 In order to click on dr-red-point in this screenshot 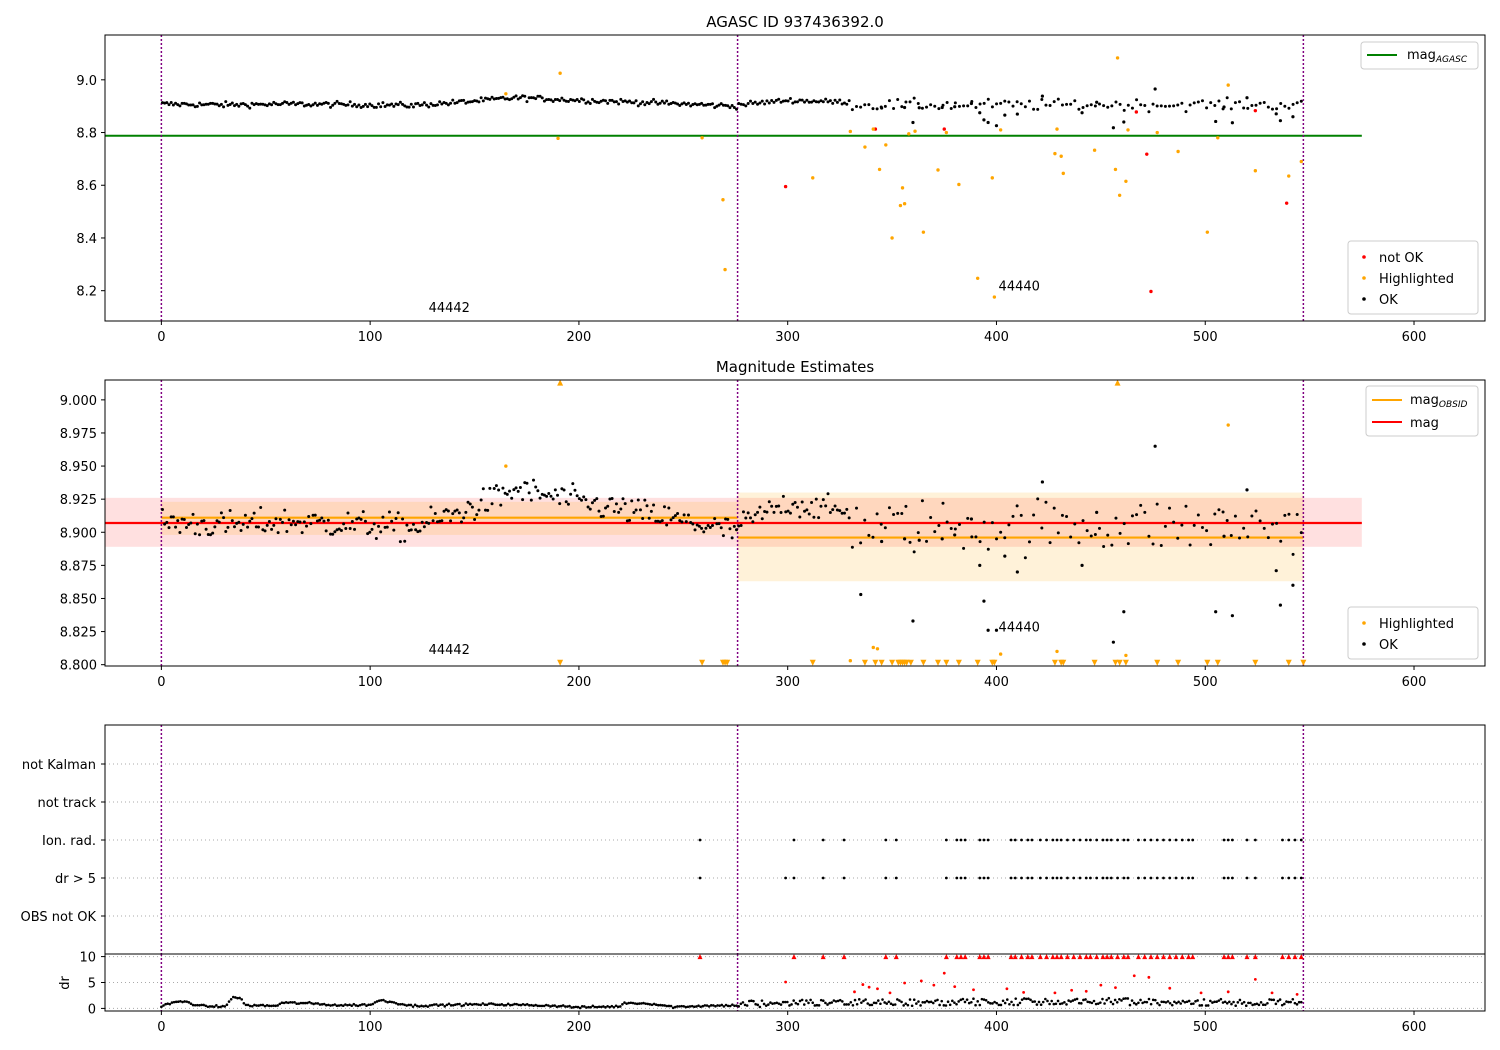, I will do `click(863, 984)`.